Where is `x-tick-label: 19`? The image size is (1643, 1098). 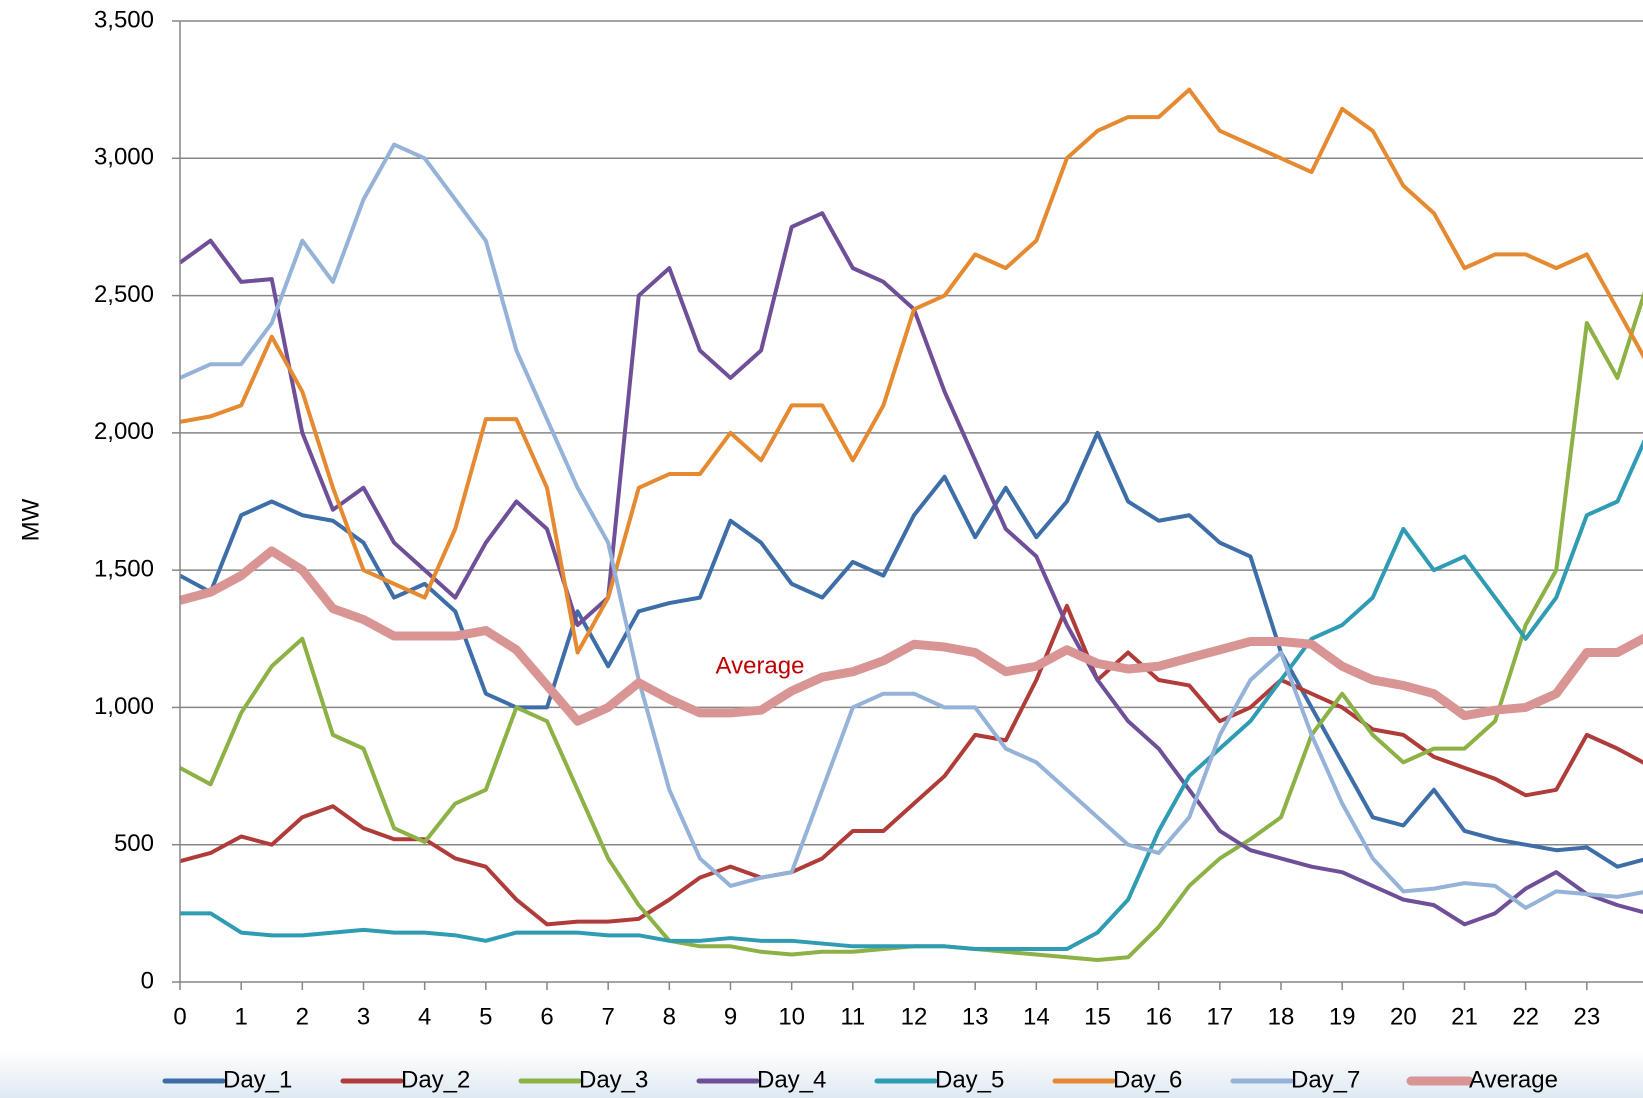 x-tick-label: 19 is located at coordinates (1342, 1016).